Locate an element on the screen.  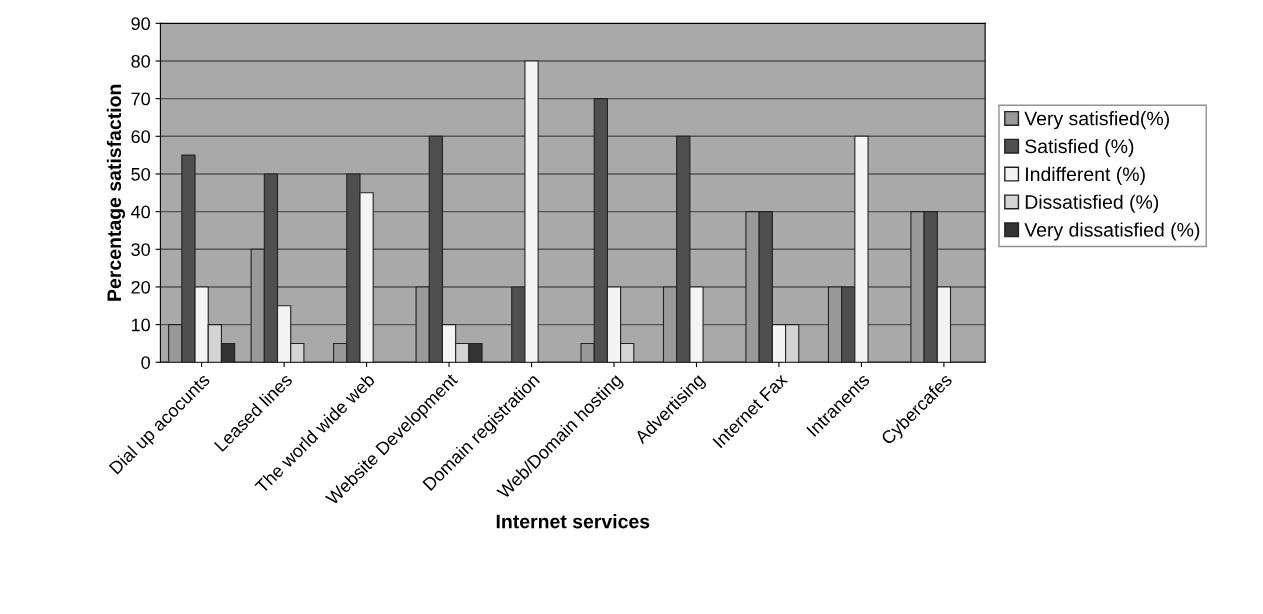
y-axis-title: Percentage satisfaction is located at coordinates (116, 192).